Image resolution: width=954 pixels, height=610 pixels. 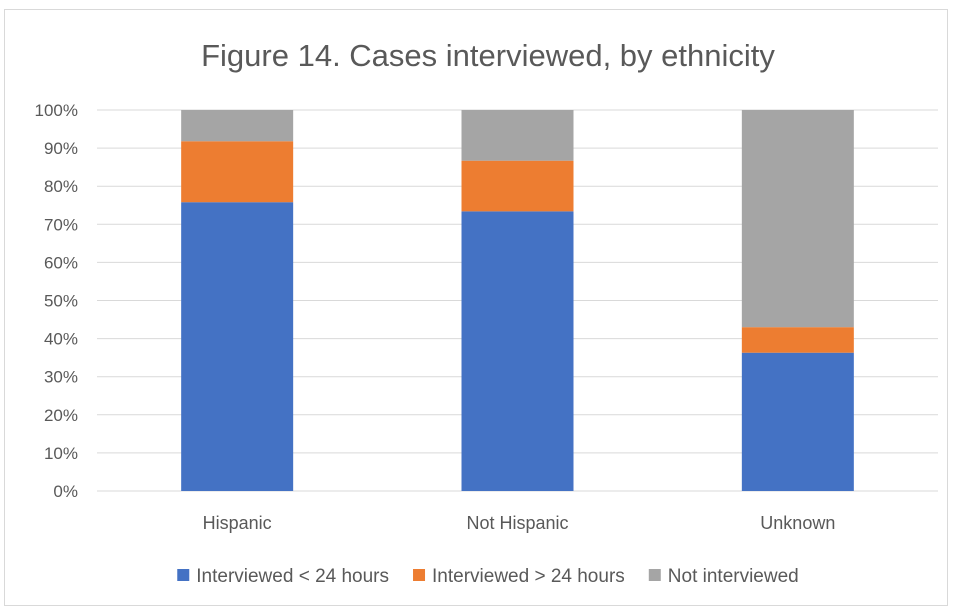 I want to click on y-tick-label: 50%, so click(x=61, y=301).